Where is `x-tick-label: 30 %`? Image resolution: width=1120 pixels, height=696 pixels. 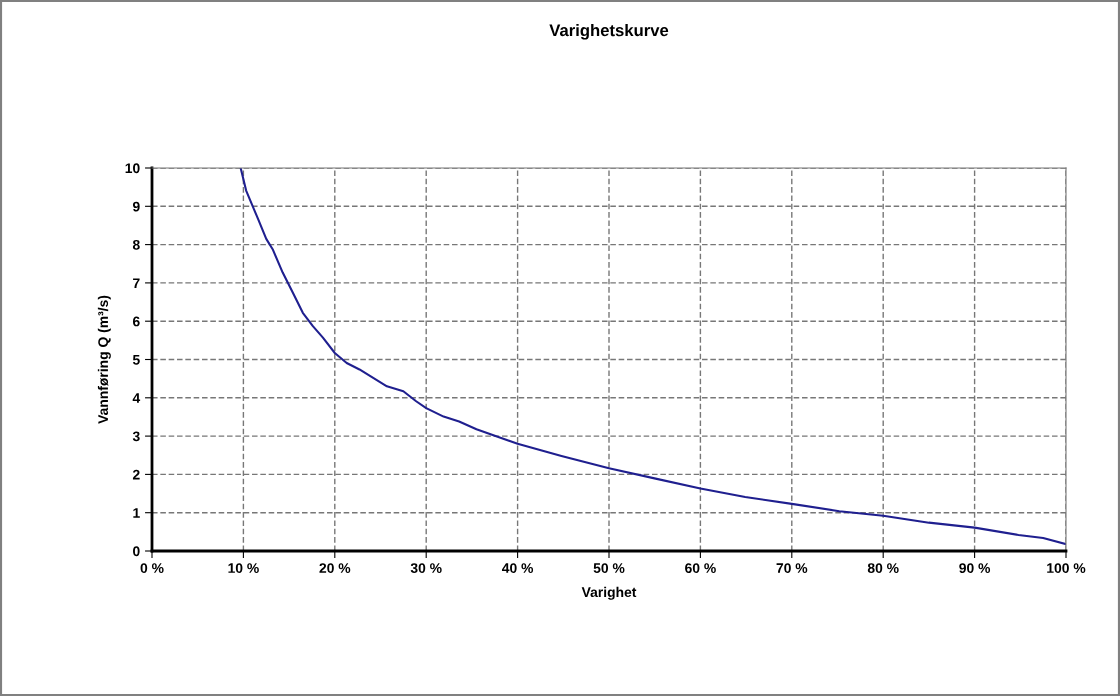 x-tick-label: 30 % is located at coordinates (426, 568).